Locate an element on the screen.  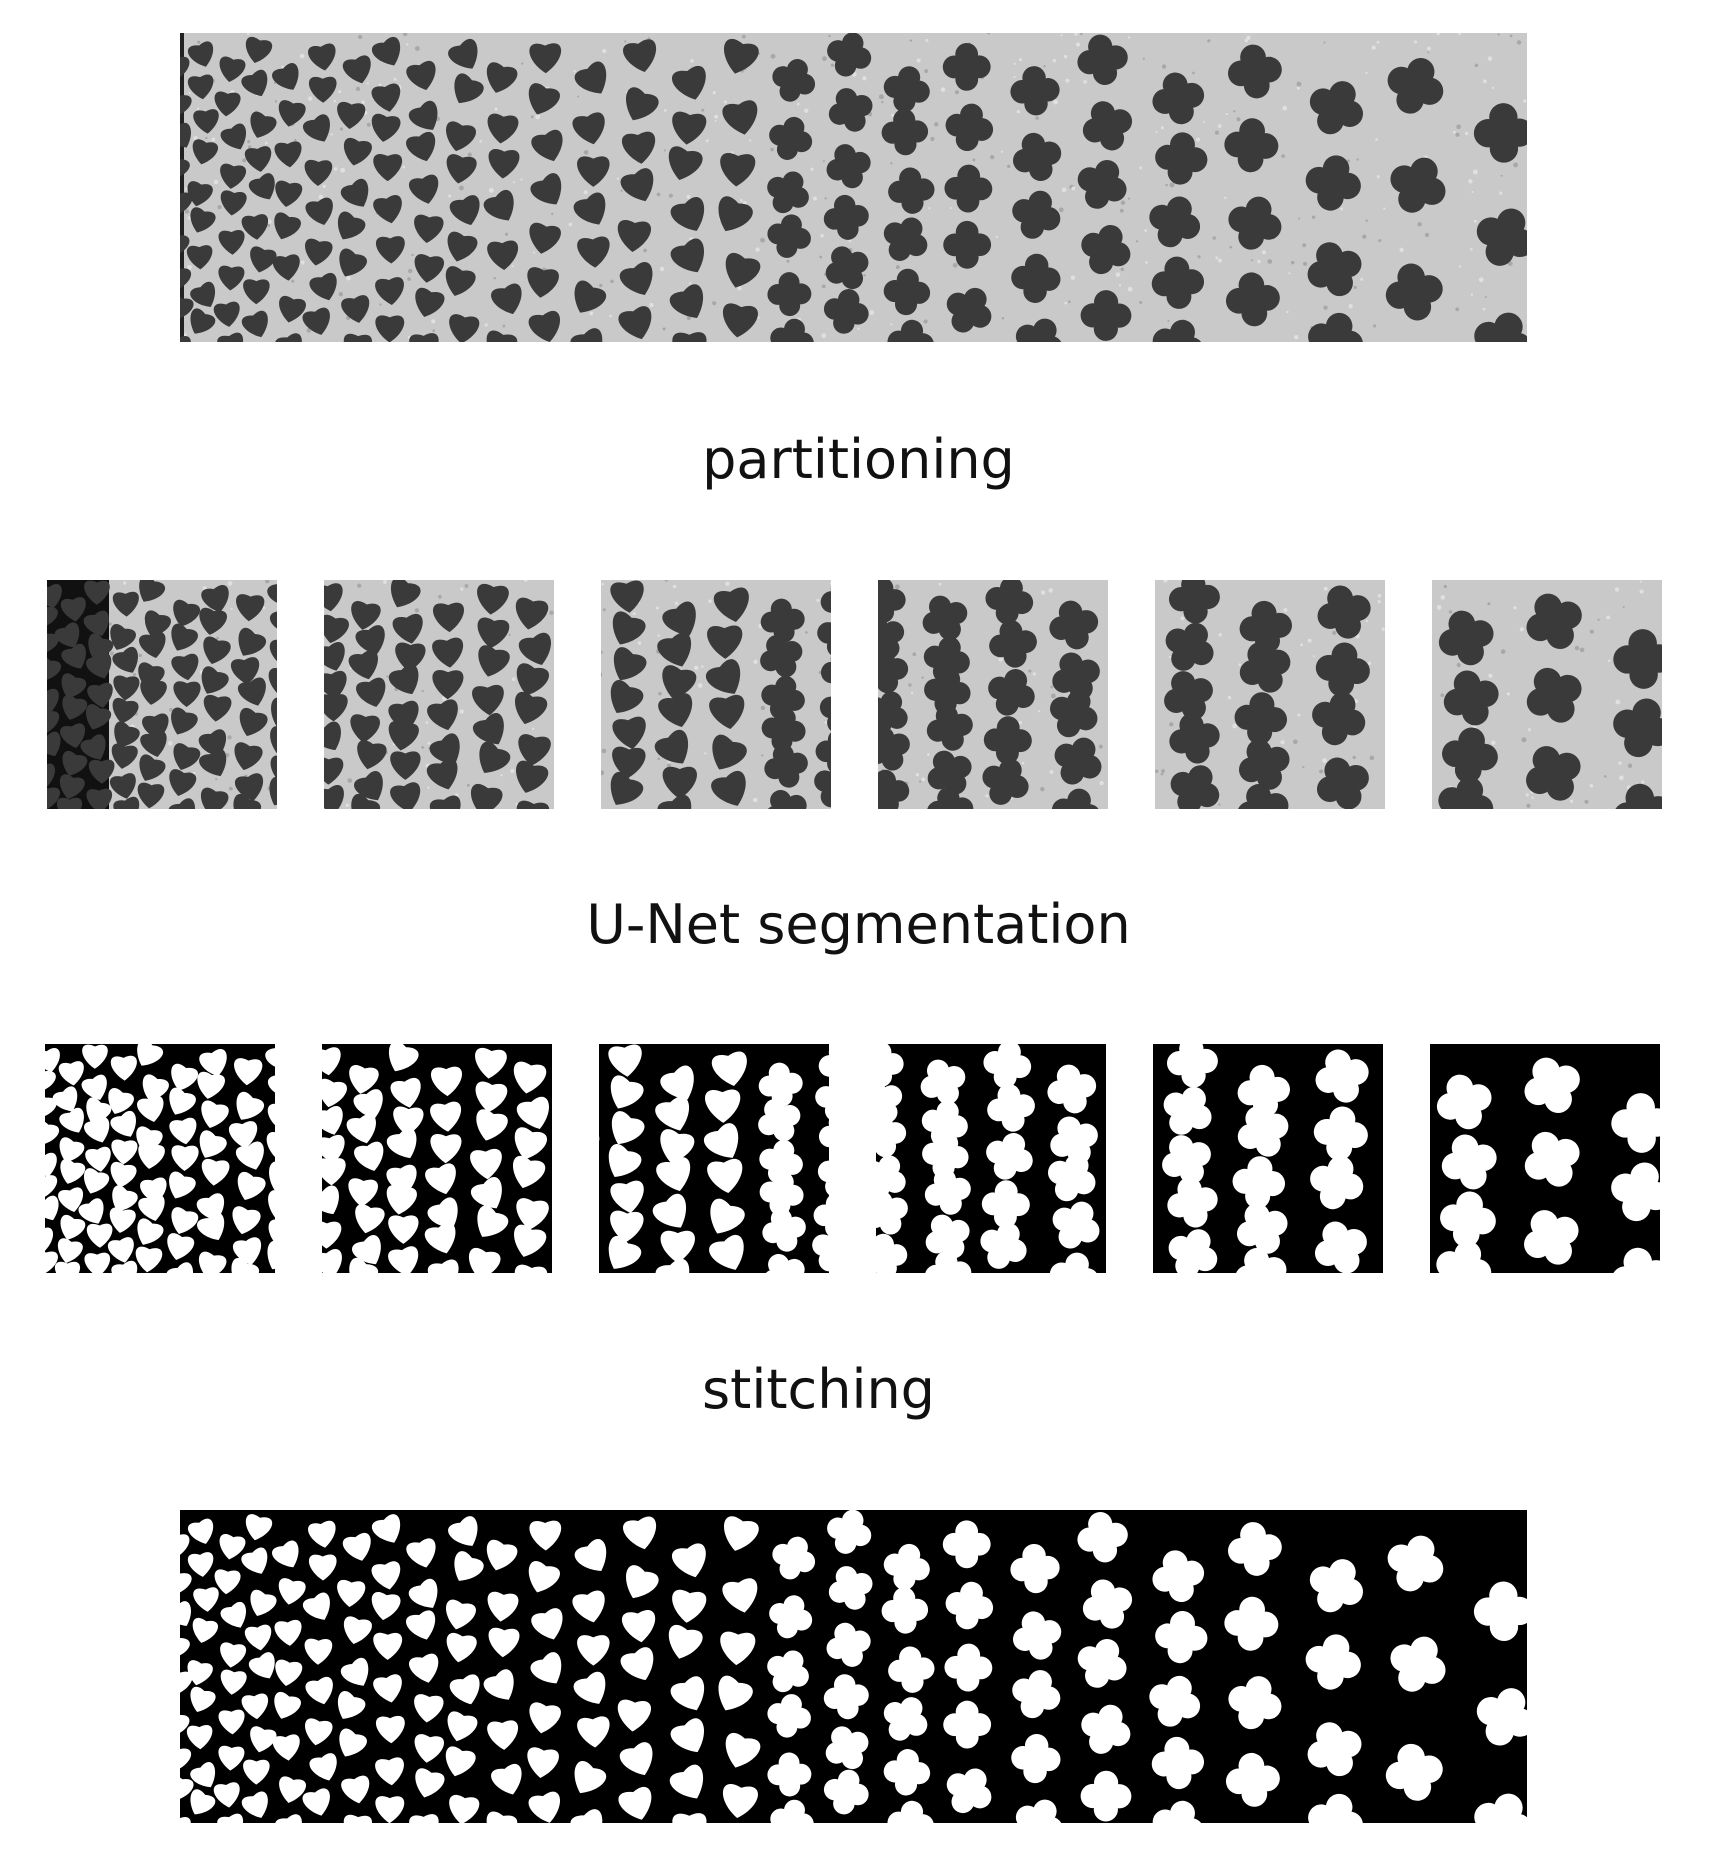
unet-segmentation-label: U-Net segmentation is located at coordinates (858, 924).